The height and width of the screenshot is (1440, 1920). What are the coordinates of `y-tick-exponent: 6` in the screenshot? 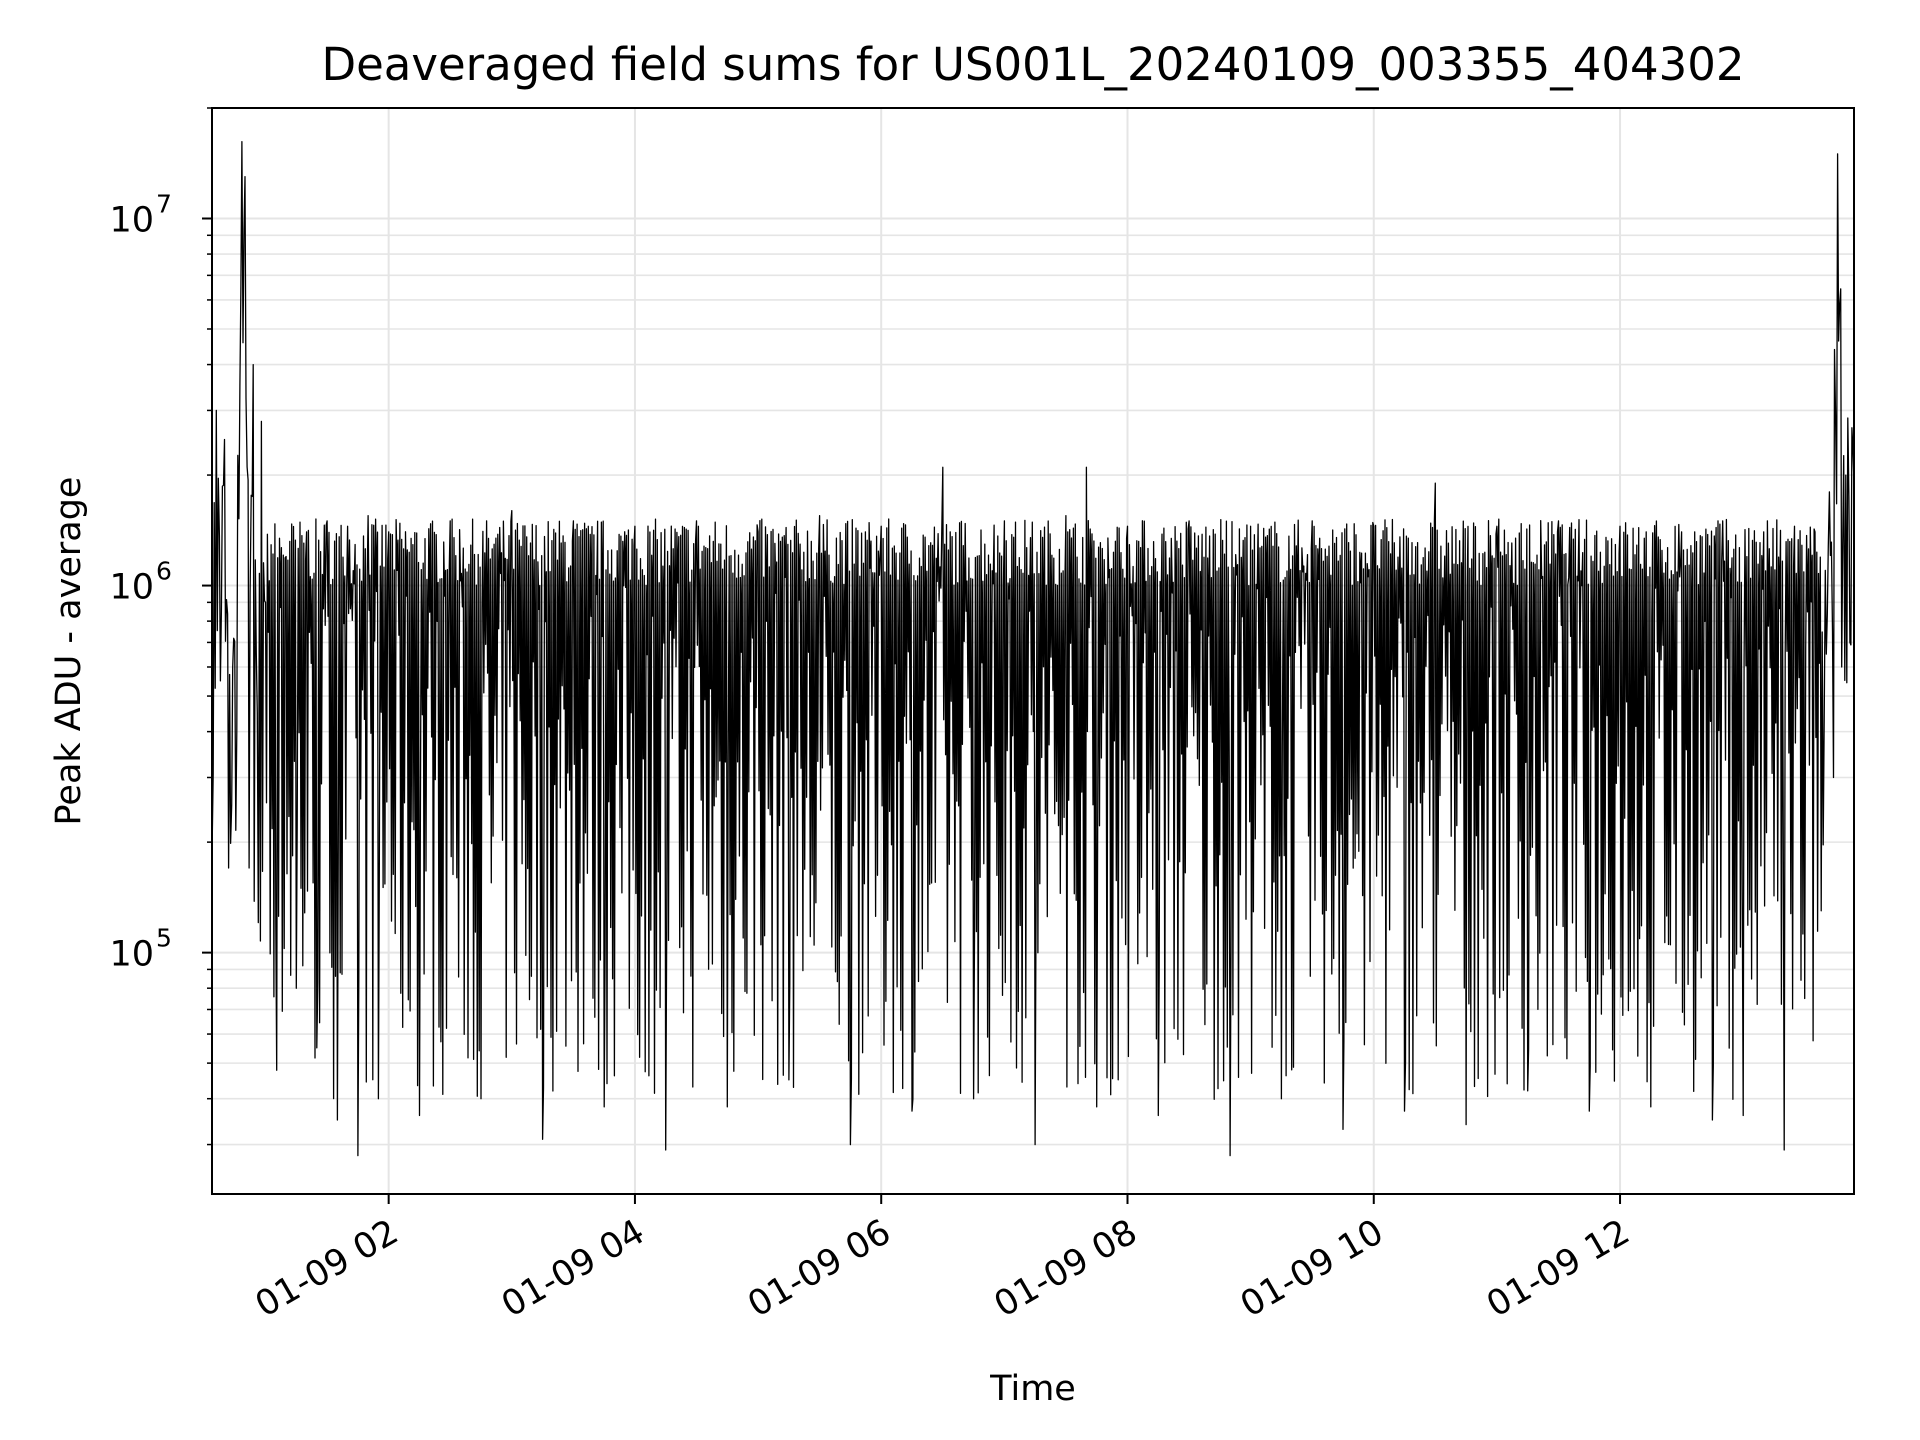 It's located at (164, 571).